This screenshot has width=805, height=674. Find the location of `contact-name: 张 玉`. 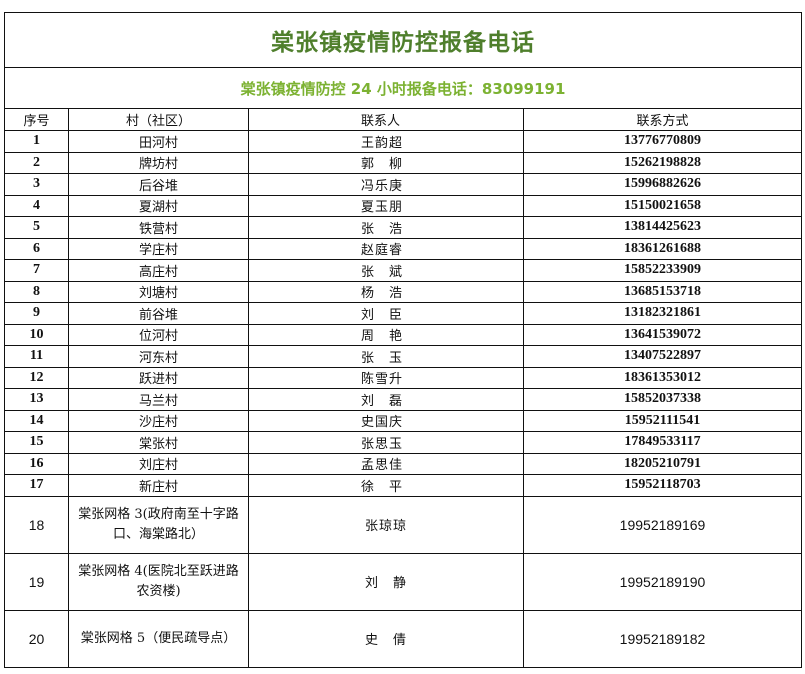

contact-name: 张 玉 is located at coordinates (386, 356).